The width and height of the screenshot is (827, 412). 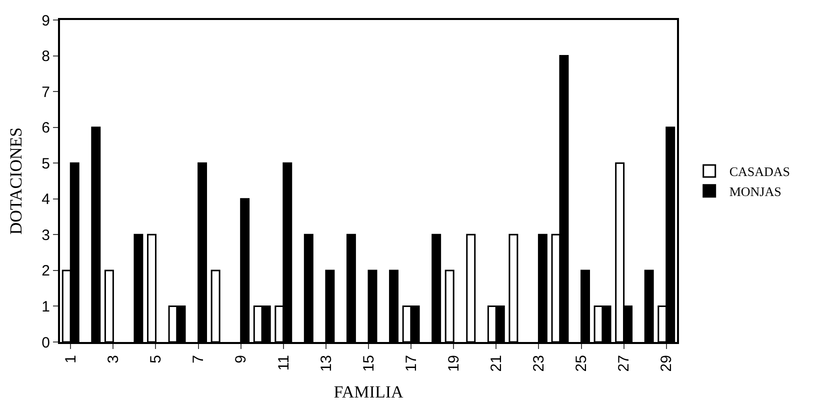 What do you see at coordinates (624, 363) in the screenshot?
I see `x-tick-label: 27` at bounding box center [624, 363].